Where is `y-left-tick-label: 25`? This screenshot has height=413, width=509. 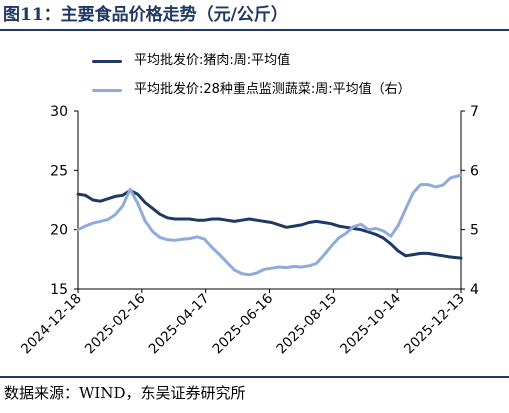
y-left-tick-label: 25 is located at coordinates (59, 171).